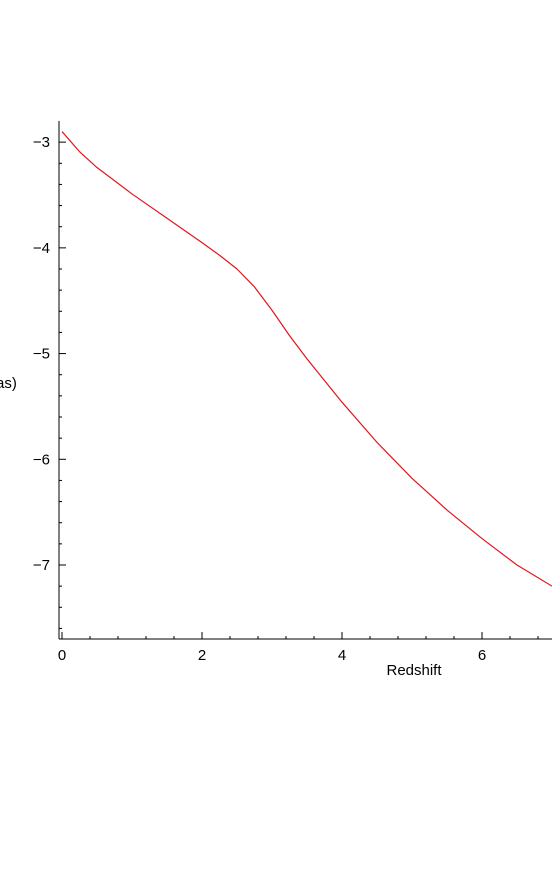 This screenshot has width=552, height=872. Describe the element at coordinates (41, 565) in the screenshot. I see `y-tick-label: −7` at that location.